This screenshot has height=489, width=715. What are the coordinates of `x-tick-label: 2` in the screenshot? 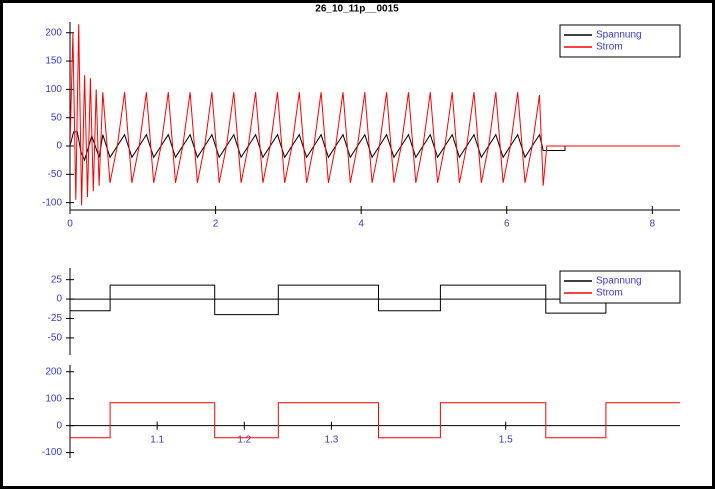 It's located at (216, 224).